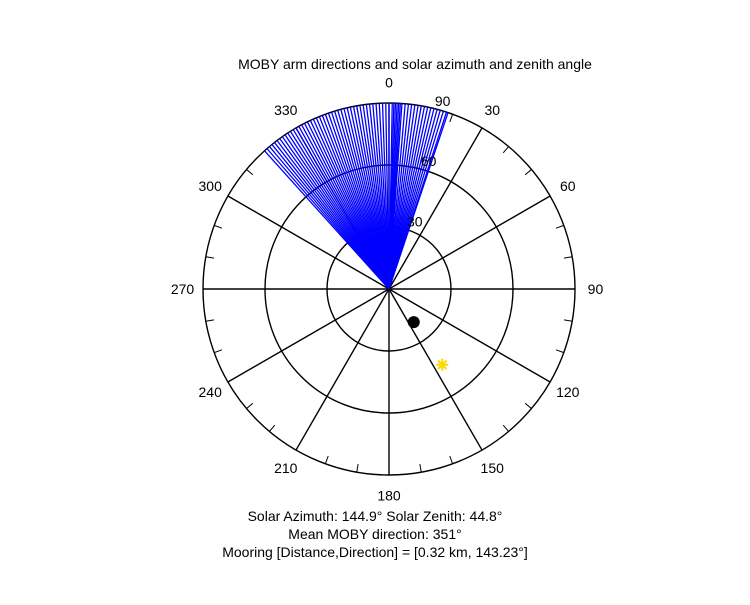  I want to click on angle-tick-label-300: 300, so click(211, 186).